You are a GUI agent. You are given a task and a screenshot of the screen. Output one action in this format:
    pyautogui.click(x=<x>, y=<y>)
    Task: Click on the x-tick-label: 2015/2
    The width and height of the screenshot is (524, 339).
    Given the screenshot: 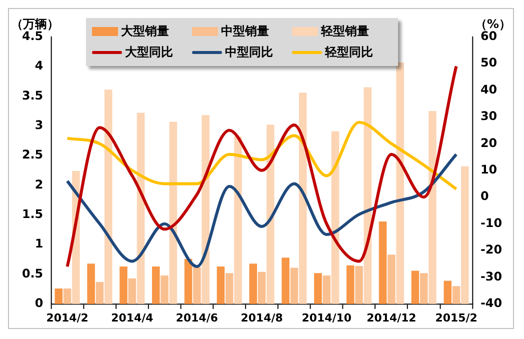 What is the action you would take?
    pyautogui.click(x=456, y=317)
    